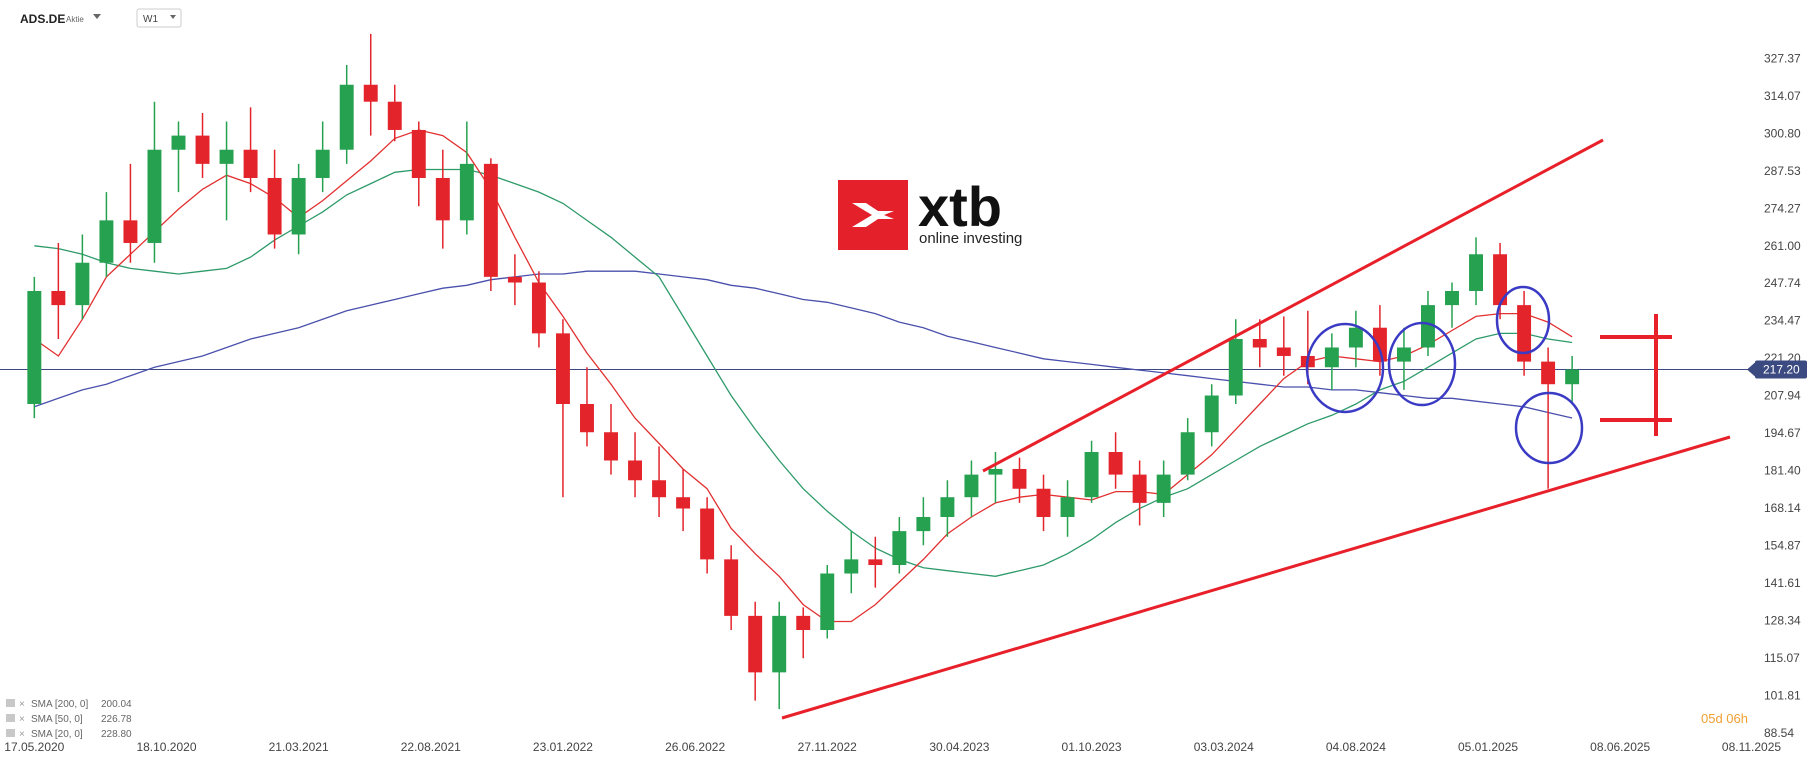 This screenshot has width=1815, height=764. I want to click on legend-name: SMA [50, 0], so click(57, 719).